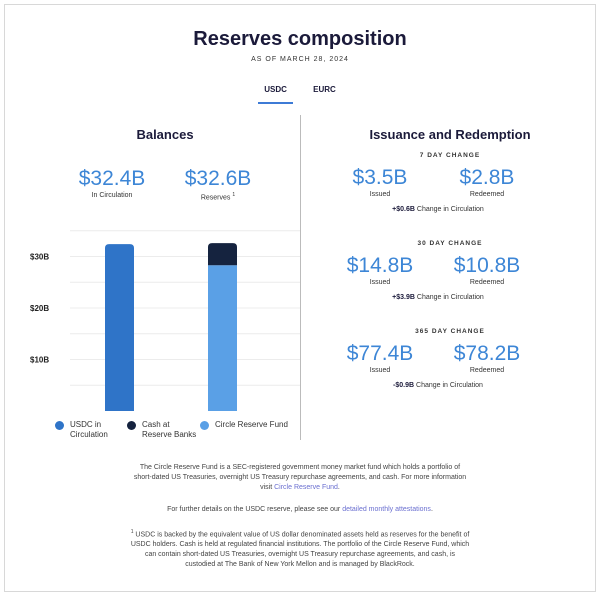 The height and width of the screenshot is (596, 600). What do you see at coordinates (169, 429) in the screenshot?
I see `legend-label: Cash at Reserve Banks` at bounding box center [169, 429].